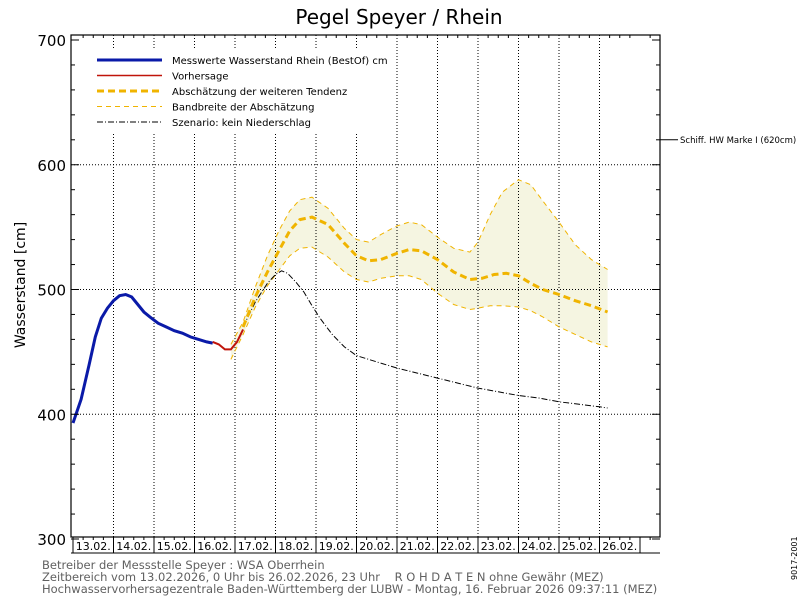 The width and height of the screenshot is (800, 600). What do you see at coordinates (579, 546) in the screenshot?
I see `x-tick-label: 25.02.` at bounding box center [579, 546].